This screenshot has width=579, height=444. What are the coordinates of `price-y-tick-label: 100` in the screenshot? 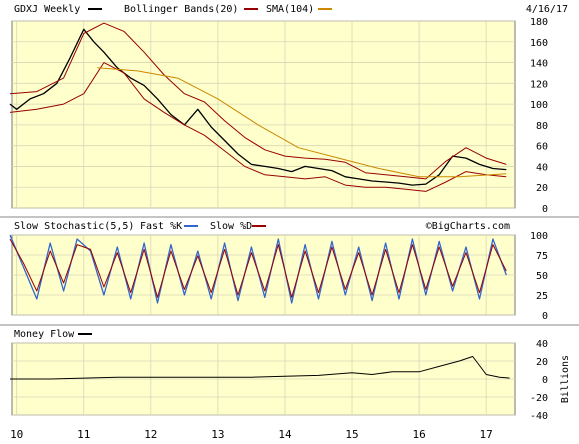 It's located at (539, 105).